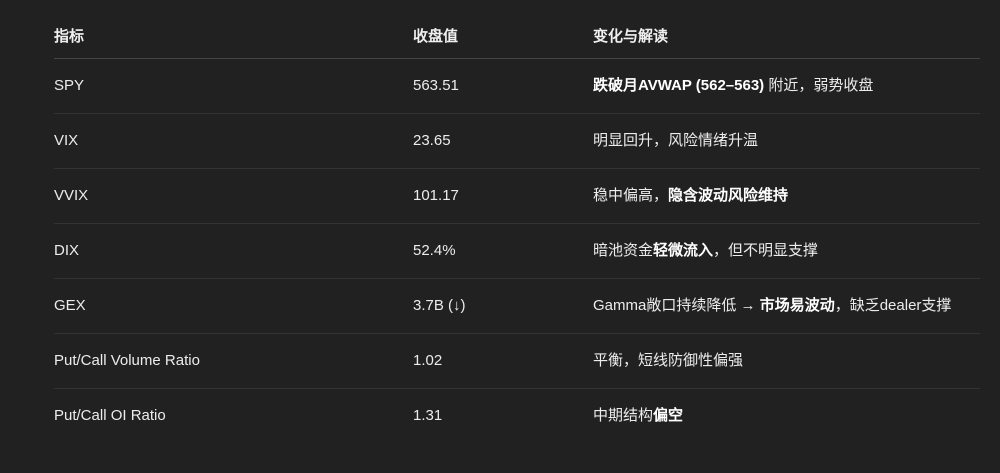  I want to click on close-value: 3.7B (↓), so click(503, 306).